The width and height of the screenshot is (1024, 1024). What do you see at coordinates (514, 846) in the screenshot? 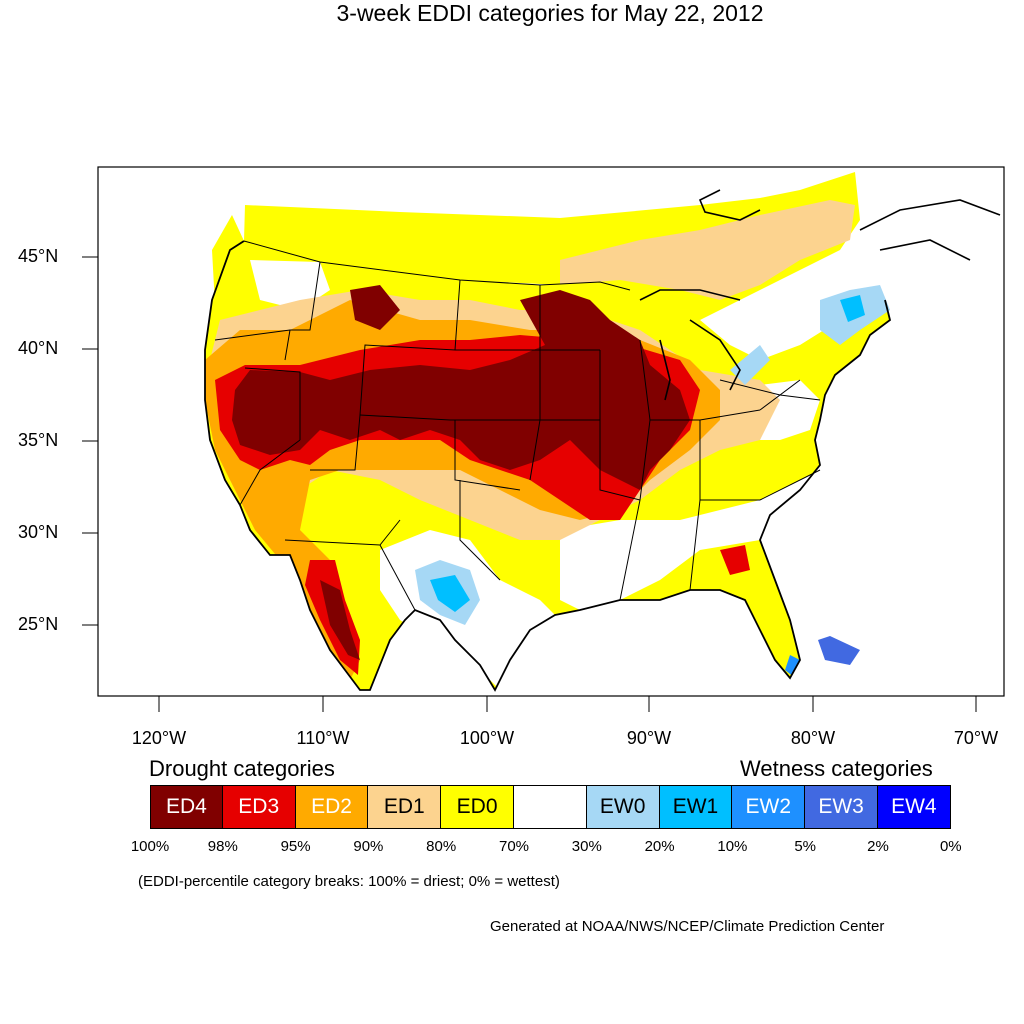
I see `legend-break-label: 70%` at bounding box center [514, 846].